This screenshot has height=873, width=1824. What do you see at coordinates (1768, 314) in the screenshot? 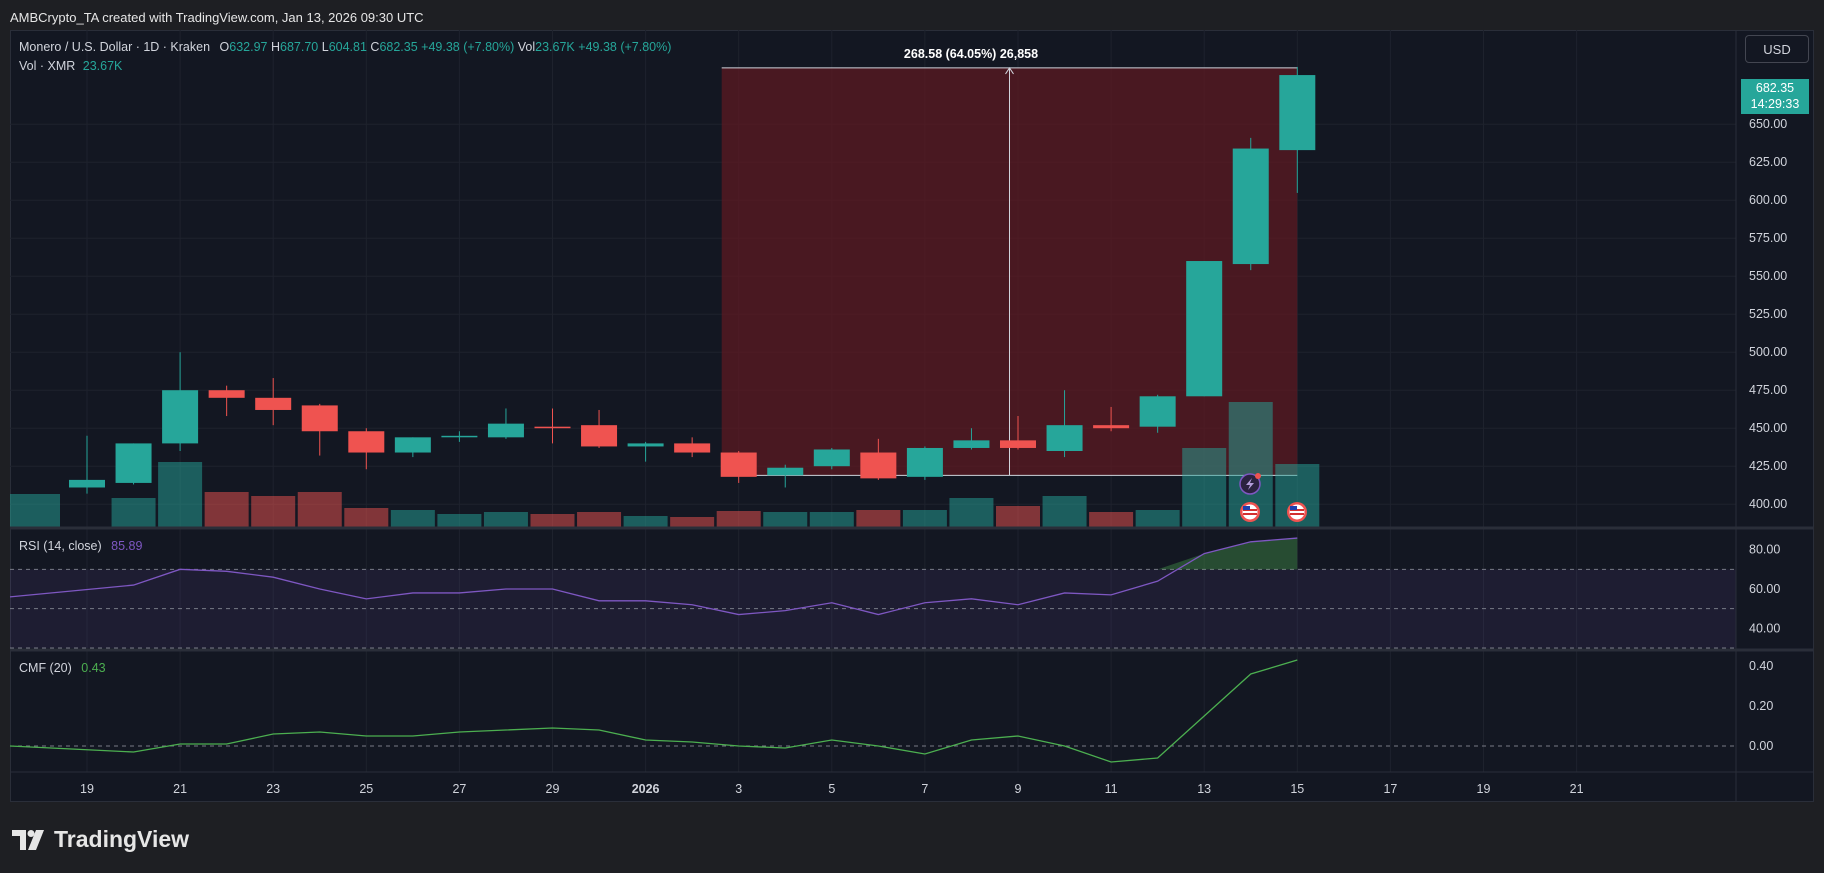
I see `price-tick-label: 525.00` at bounding box center [1768, 314].